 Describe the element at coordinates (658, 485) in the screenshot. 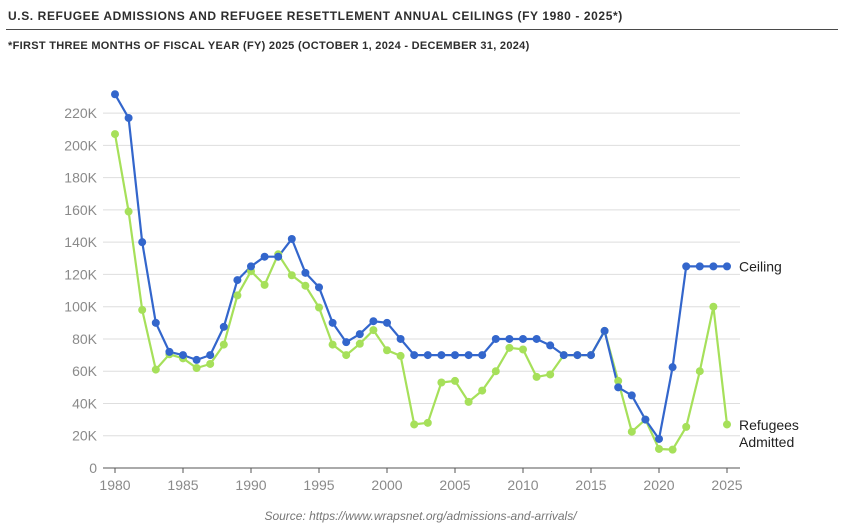

I see `x-tick-label: 2020` at that location.